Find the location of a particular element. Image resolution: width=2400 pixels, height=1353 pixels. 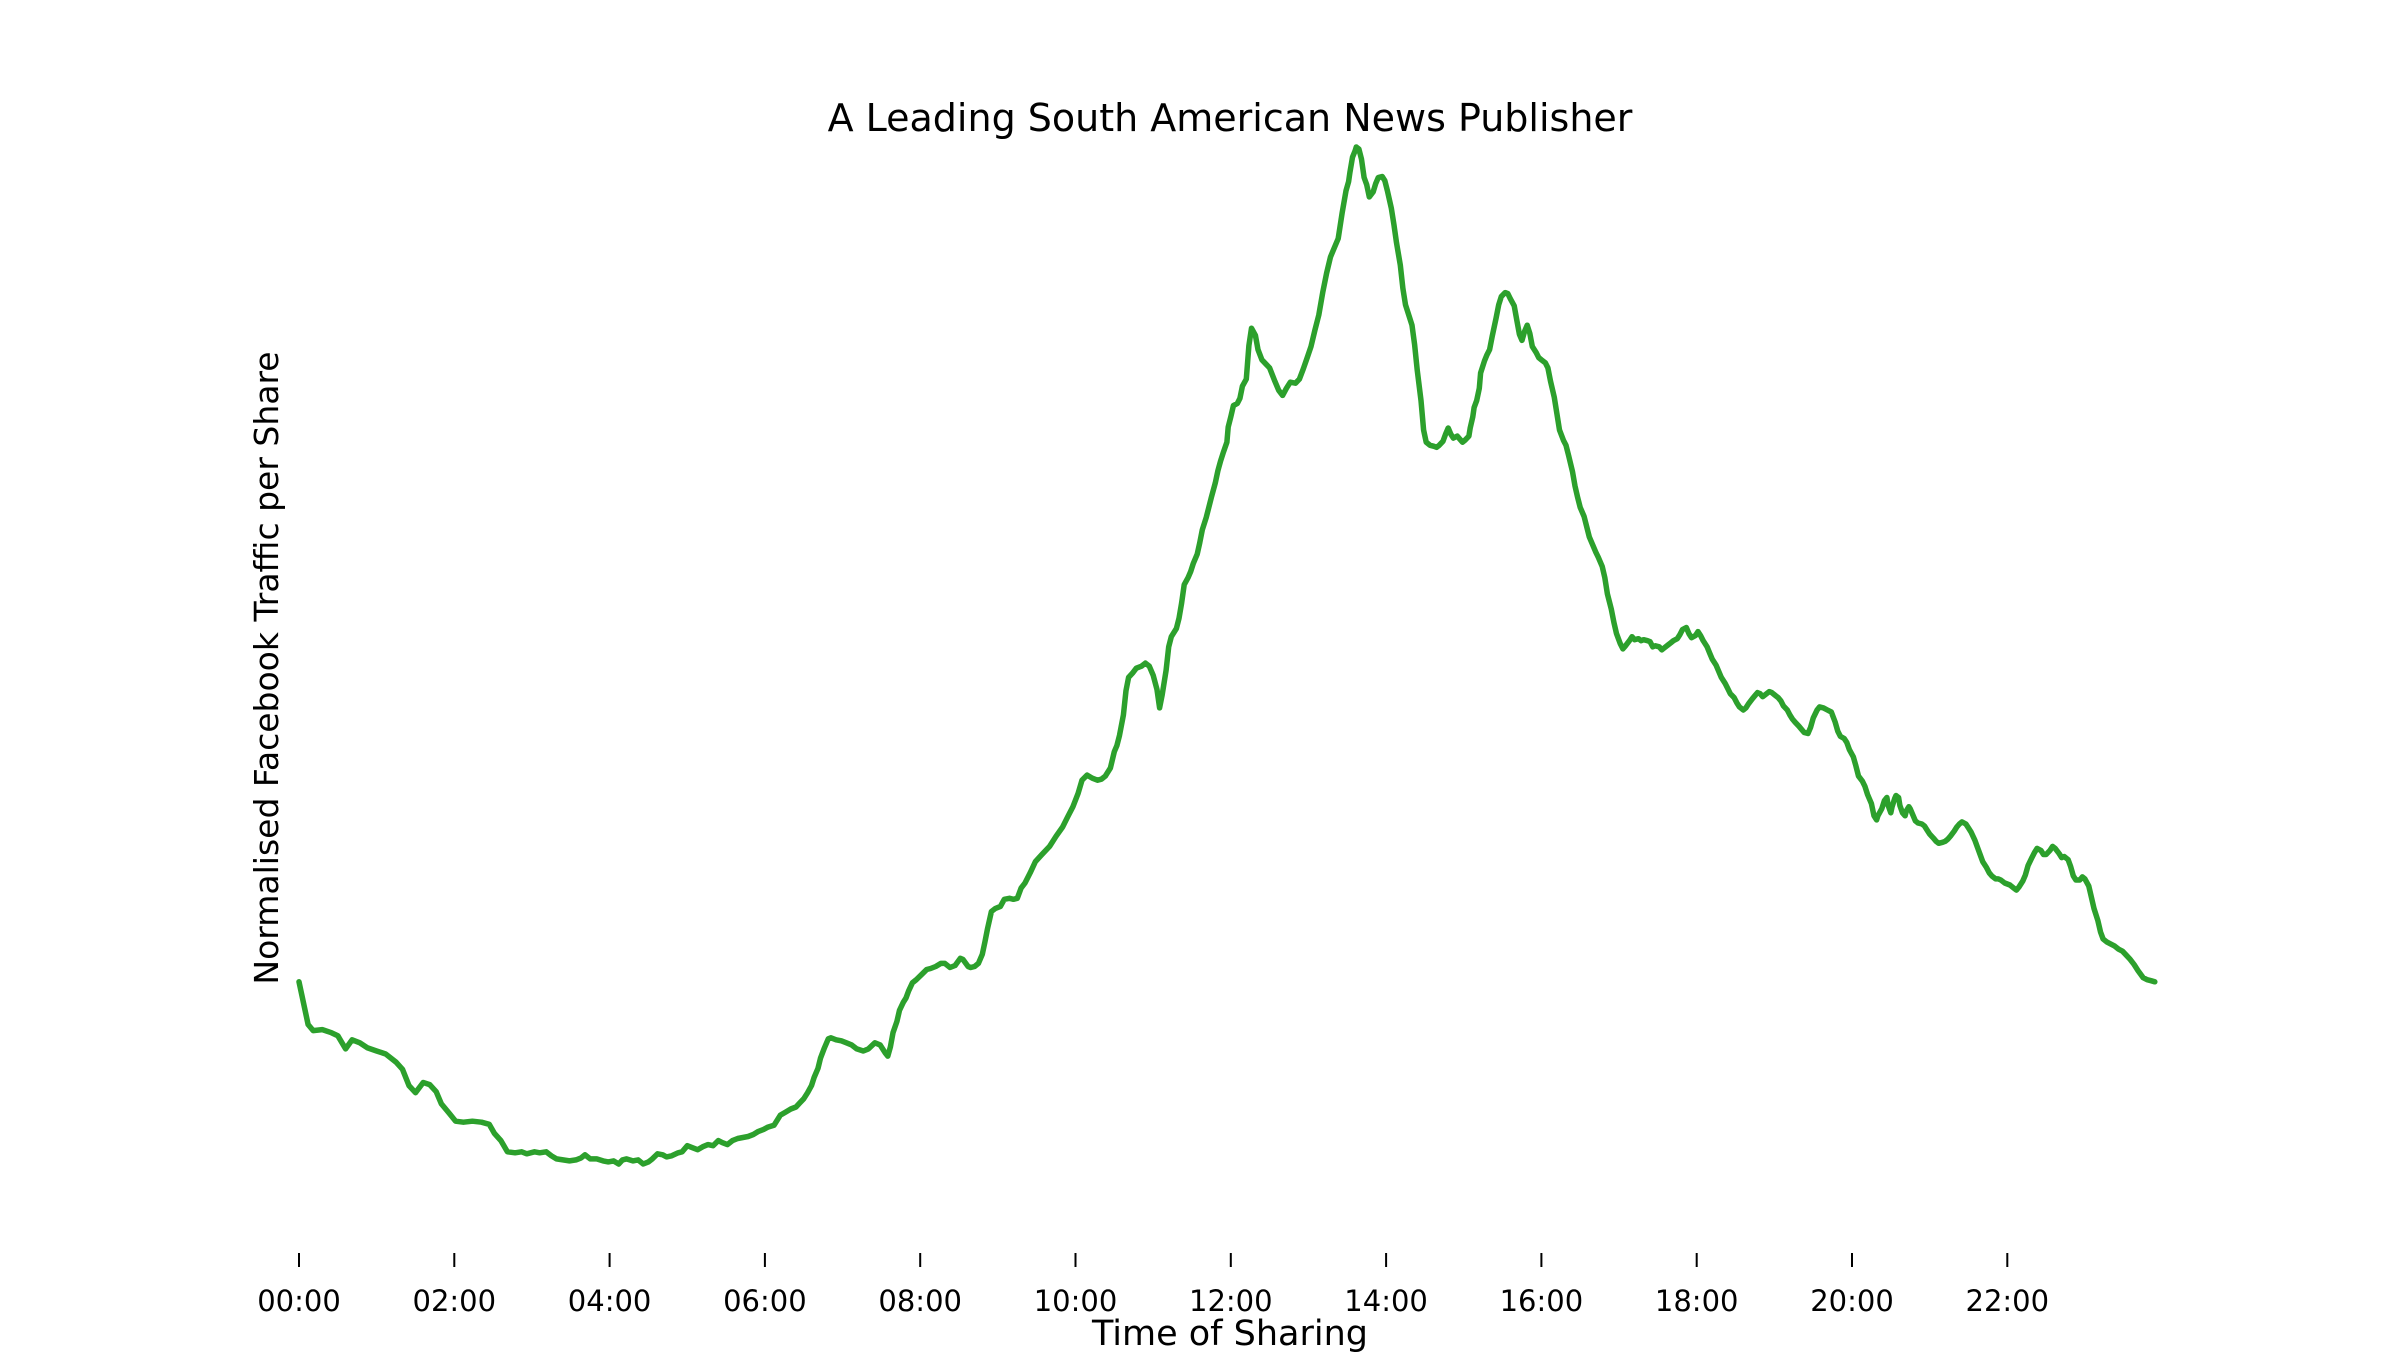

x-tick-label: 02:00 is located at coordinates (455, 1301).